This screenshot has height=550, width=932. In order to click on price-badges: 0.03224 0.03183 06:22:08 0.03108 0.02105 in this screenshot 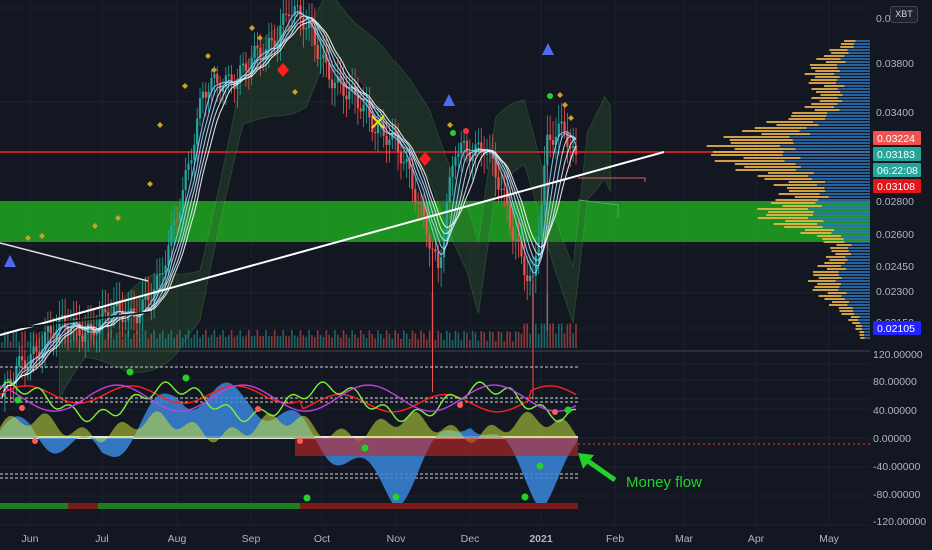, I will do `click(897, 233)`.